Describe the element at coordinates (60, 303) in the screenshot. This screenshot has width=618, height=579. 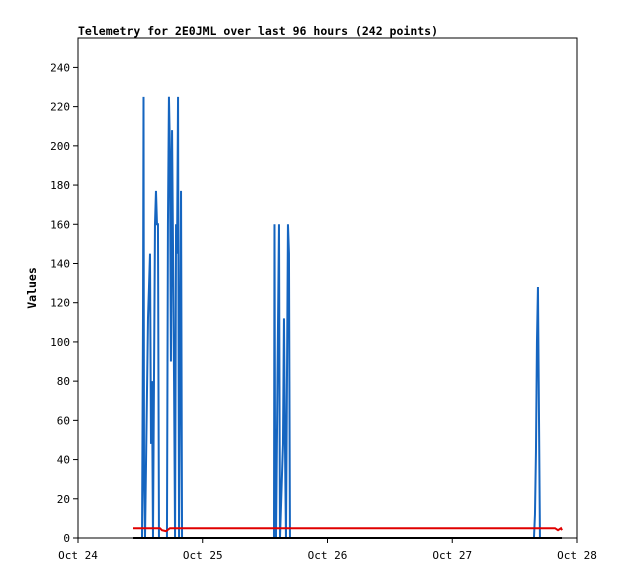
I see `y-tick-label: 120` at that location.